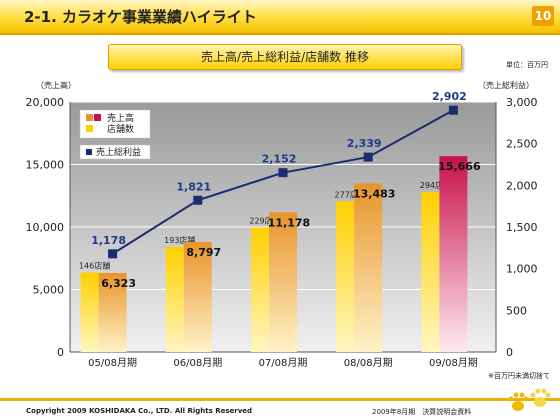  Describe the element at coordinates (285, 57) in the screenshot. I see `chart-title: 売上高/売上総利益/店舗数 推移` at that location.